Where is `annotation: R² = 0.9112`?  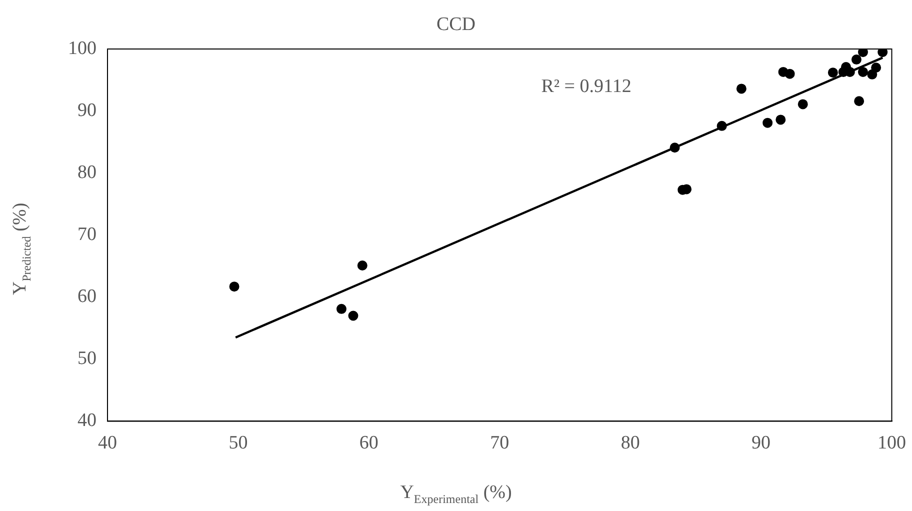 annotation: R² = 0.9112 is located at coordinates (586, 86).